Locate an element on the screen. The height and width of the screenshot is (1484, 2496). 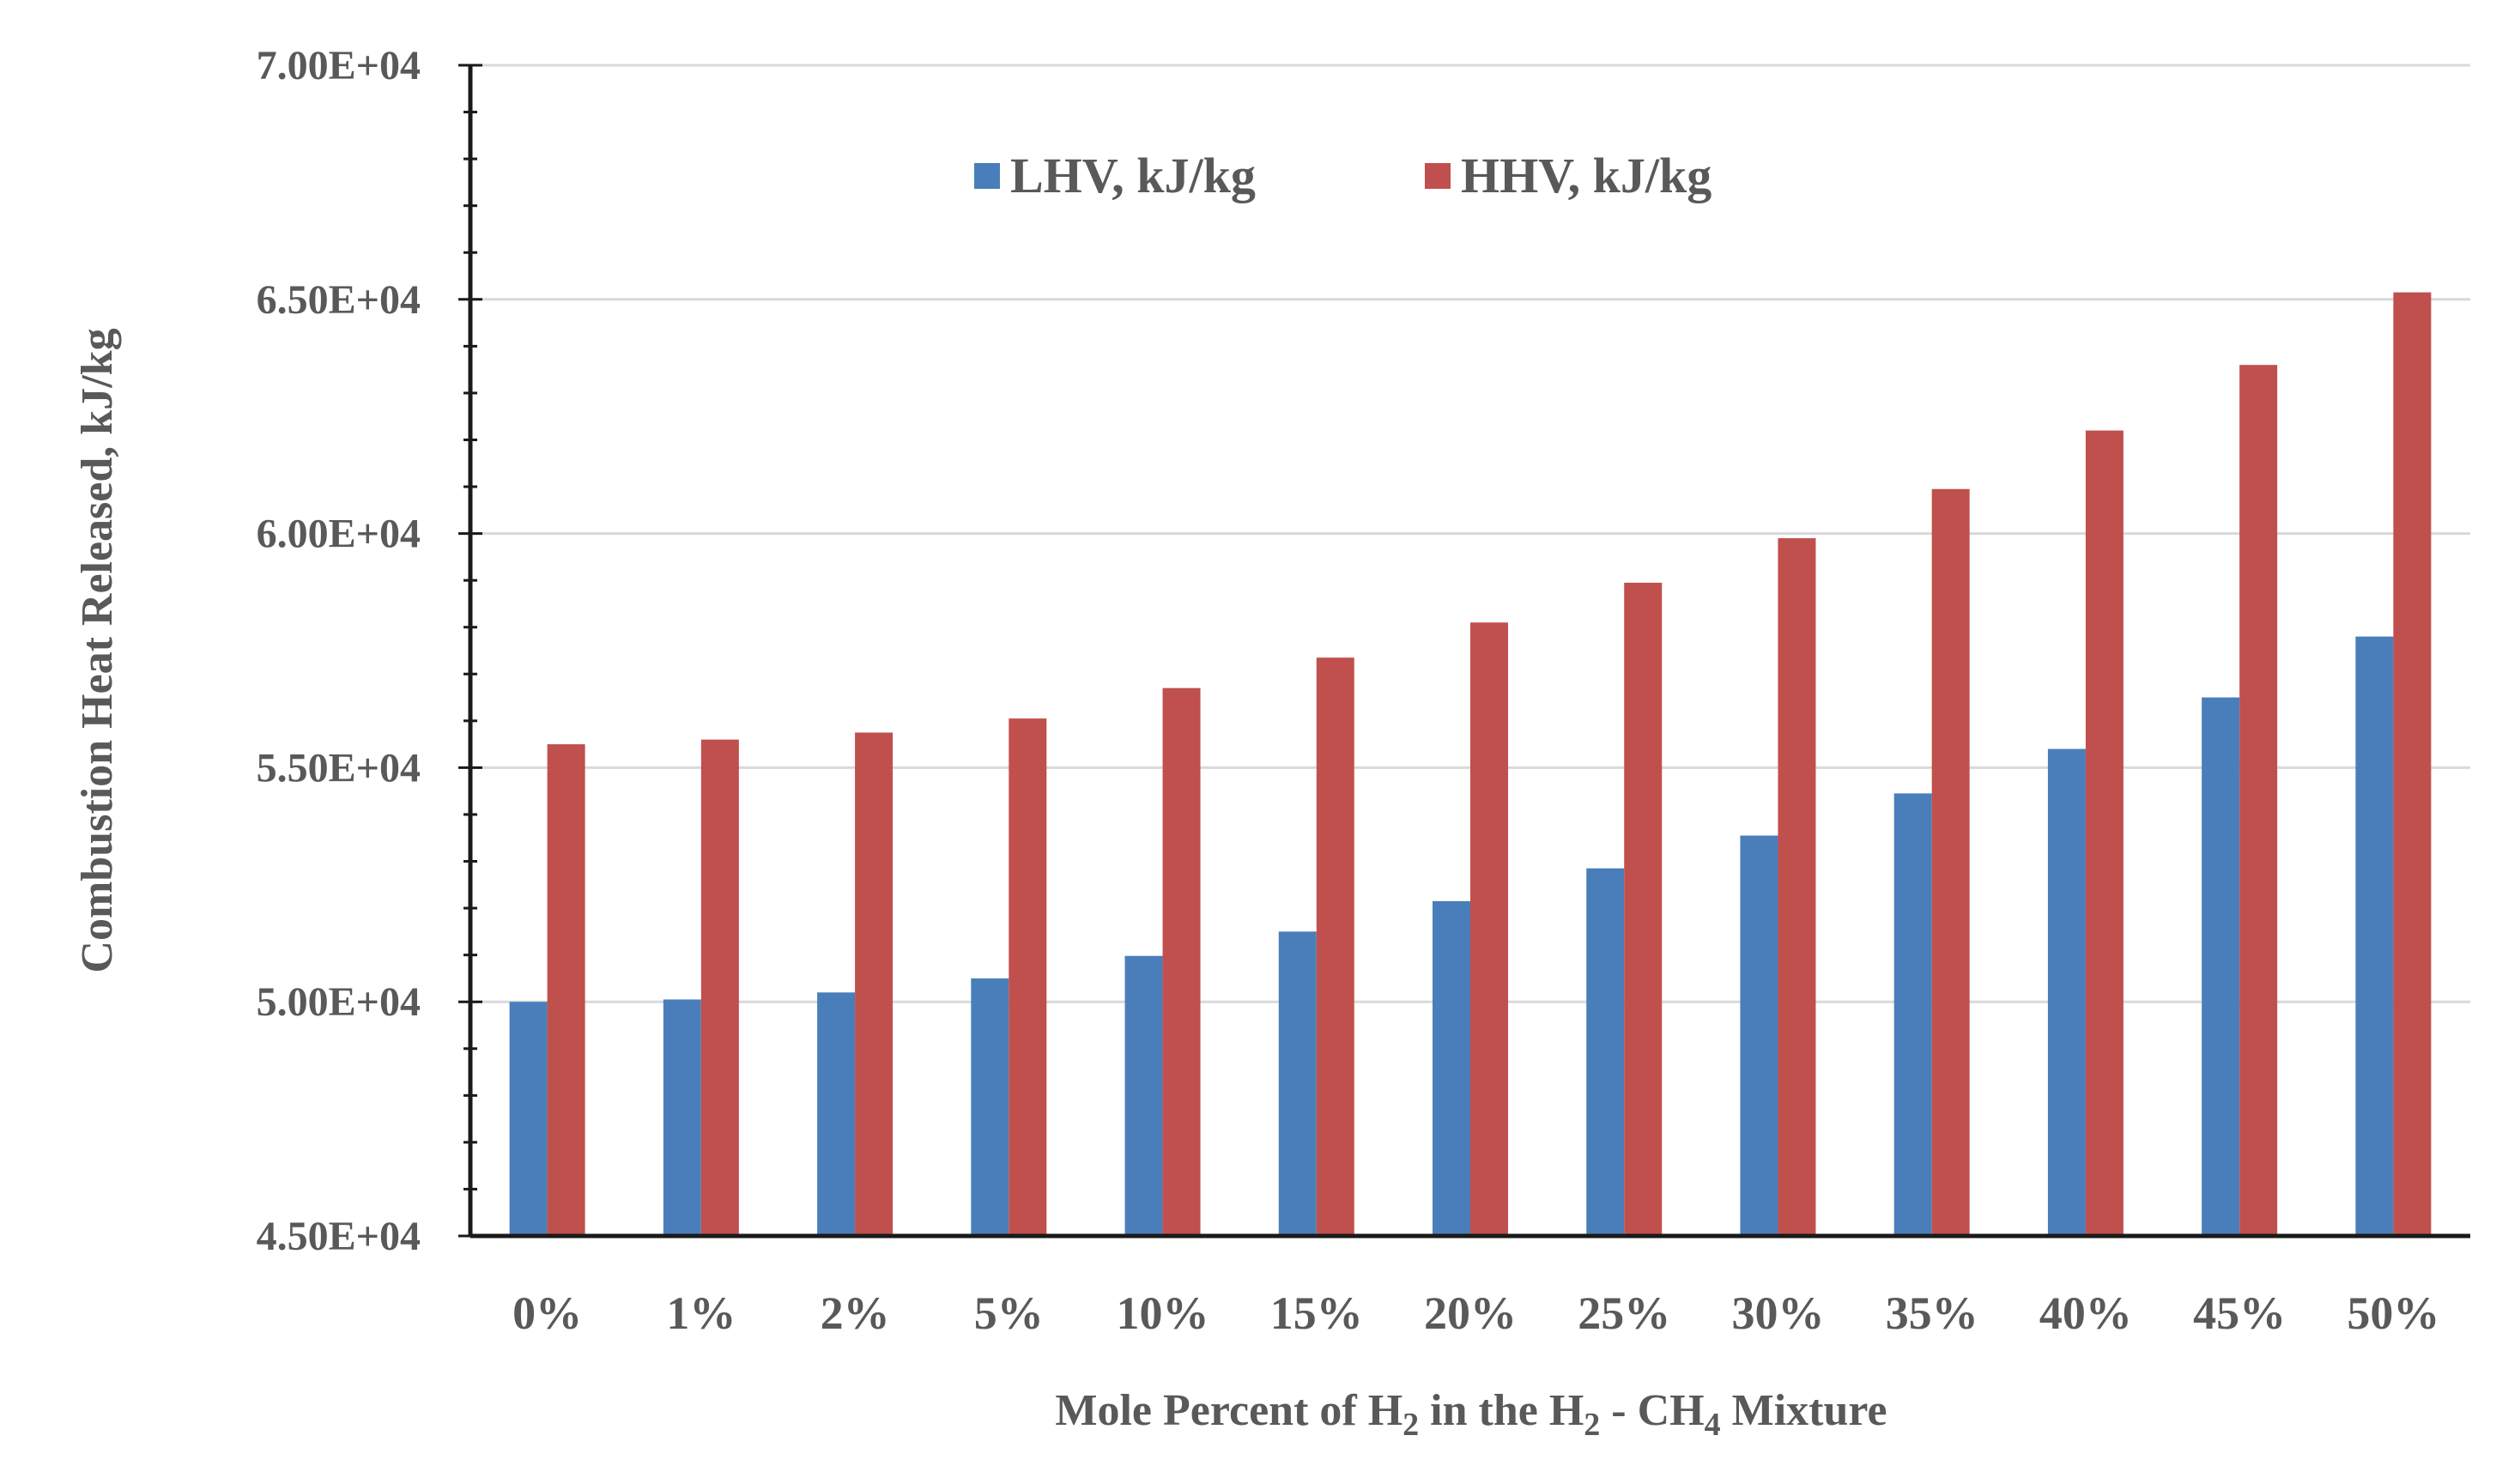
x-tick-label: 0% is located at coordinates (547, 1313).